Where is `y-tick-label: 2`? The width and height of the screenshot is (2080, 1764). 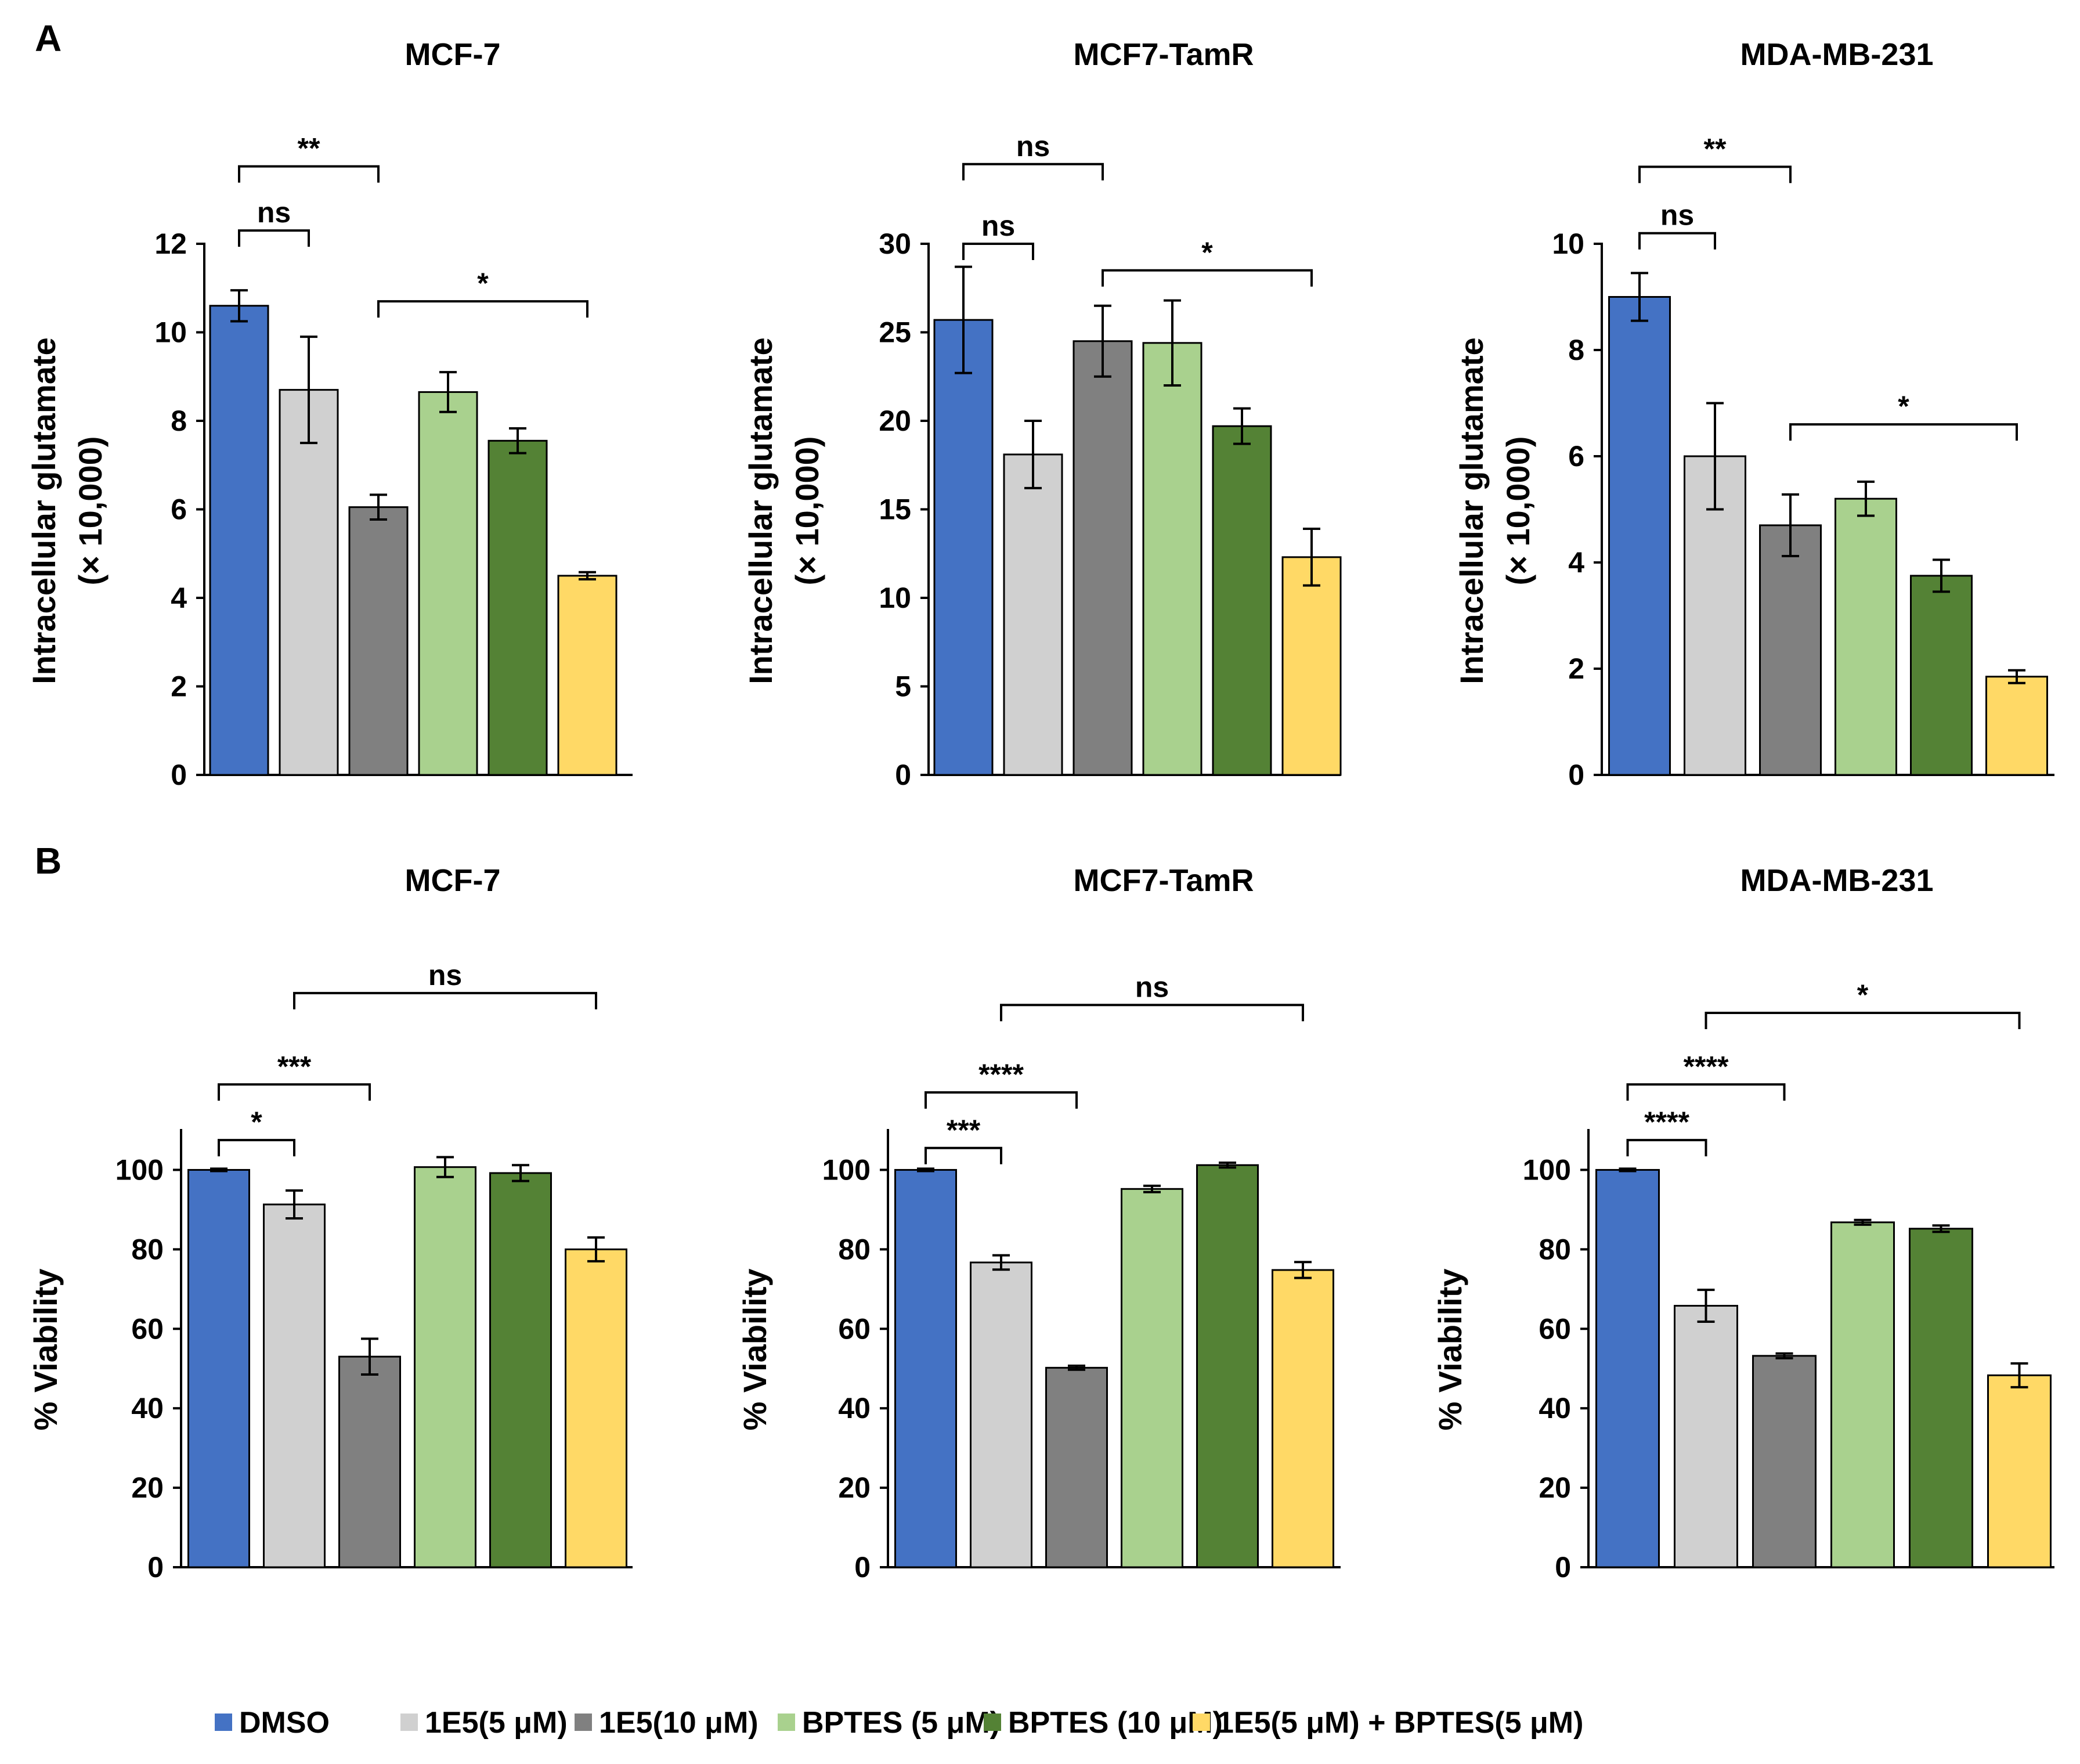 y-tick-label: 2 is located at coordinates (1576, 669).